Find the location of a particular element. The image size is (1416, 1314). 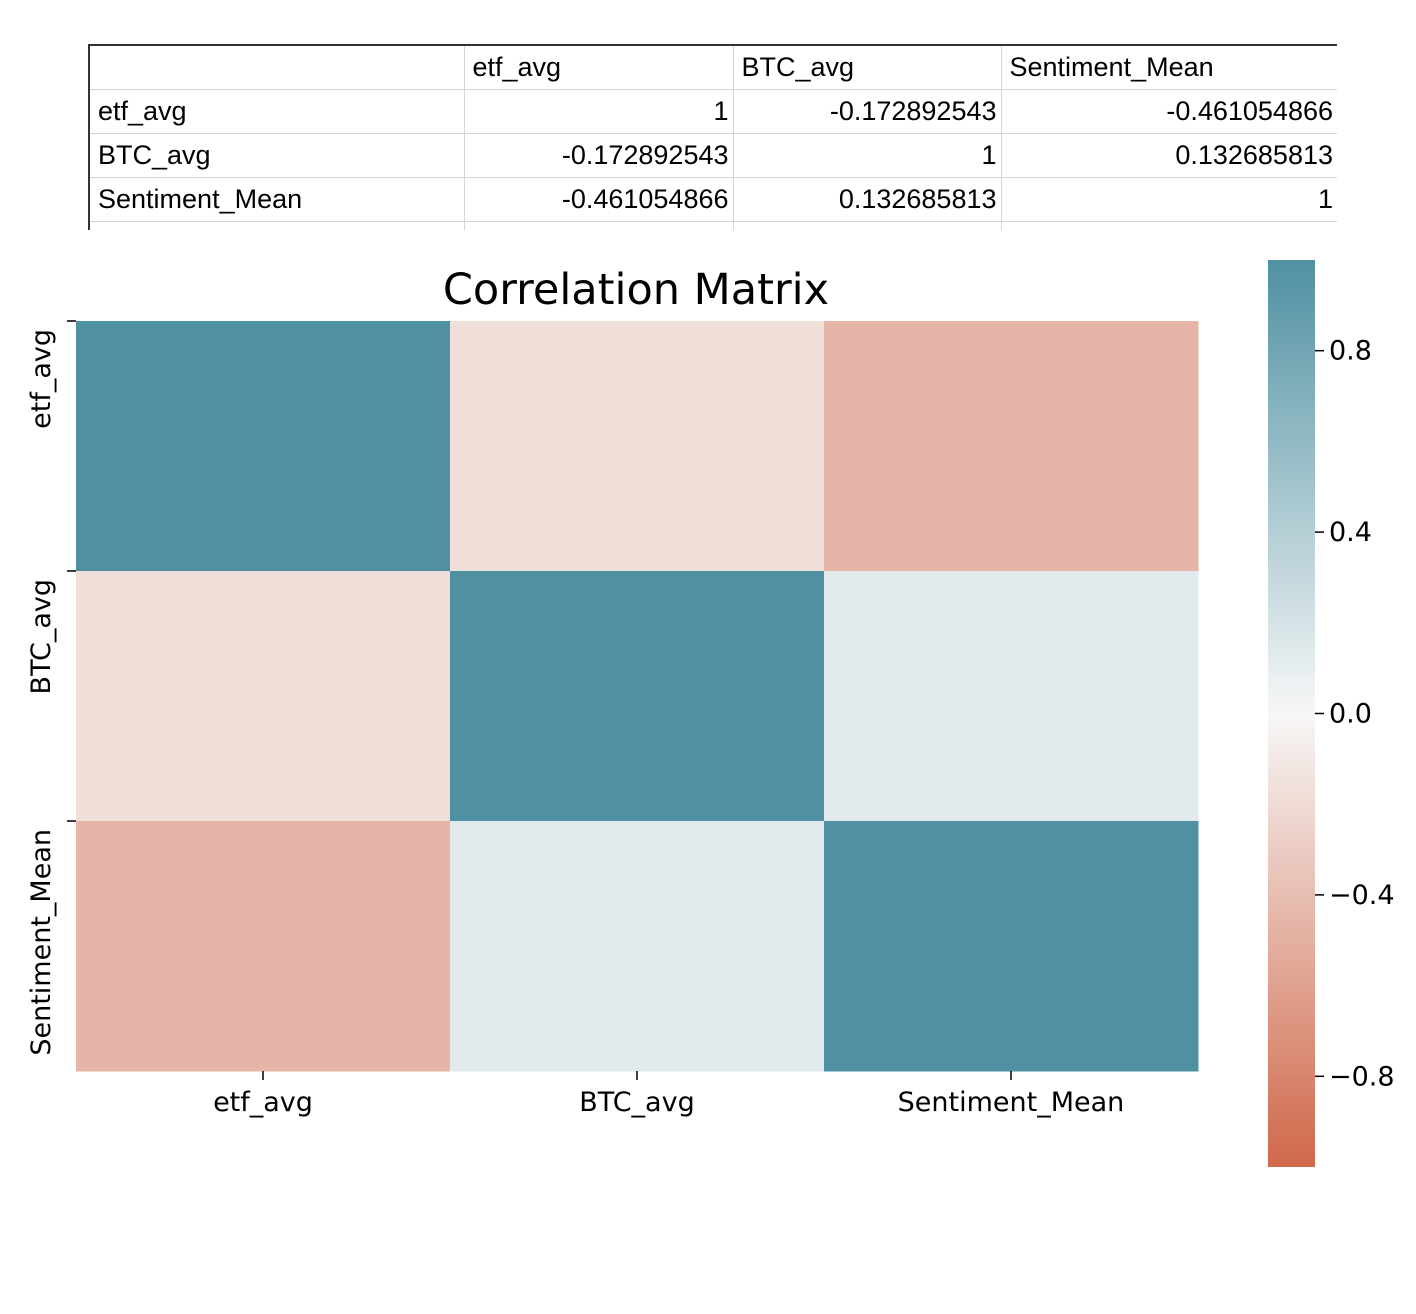

y-tick-label: BTC_avg is located at coordinates (41, 636).